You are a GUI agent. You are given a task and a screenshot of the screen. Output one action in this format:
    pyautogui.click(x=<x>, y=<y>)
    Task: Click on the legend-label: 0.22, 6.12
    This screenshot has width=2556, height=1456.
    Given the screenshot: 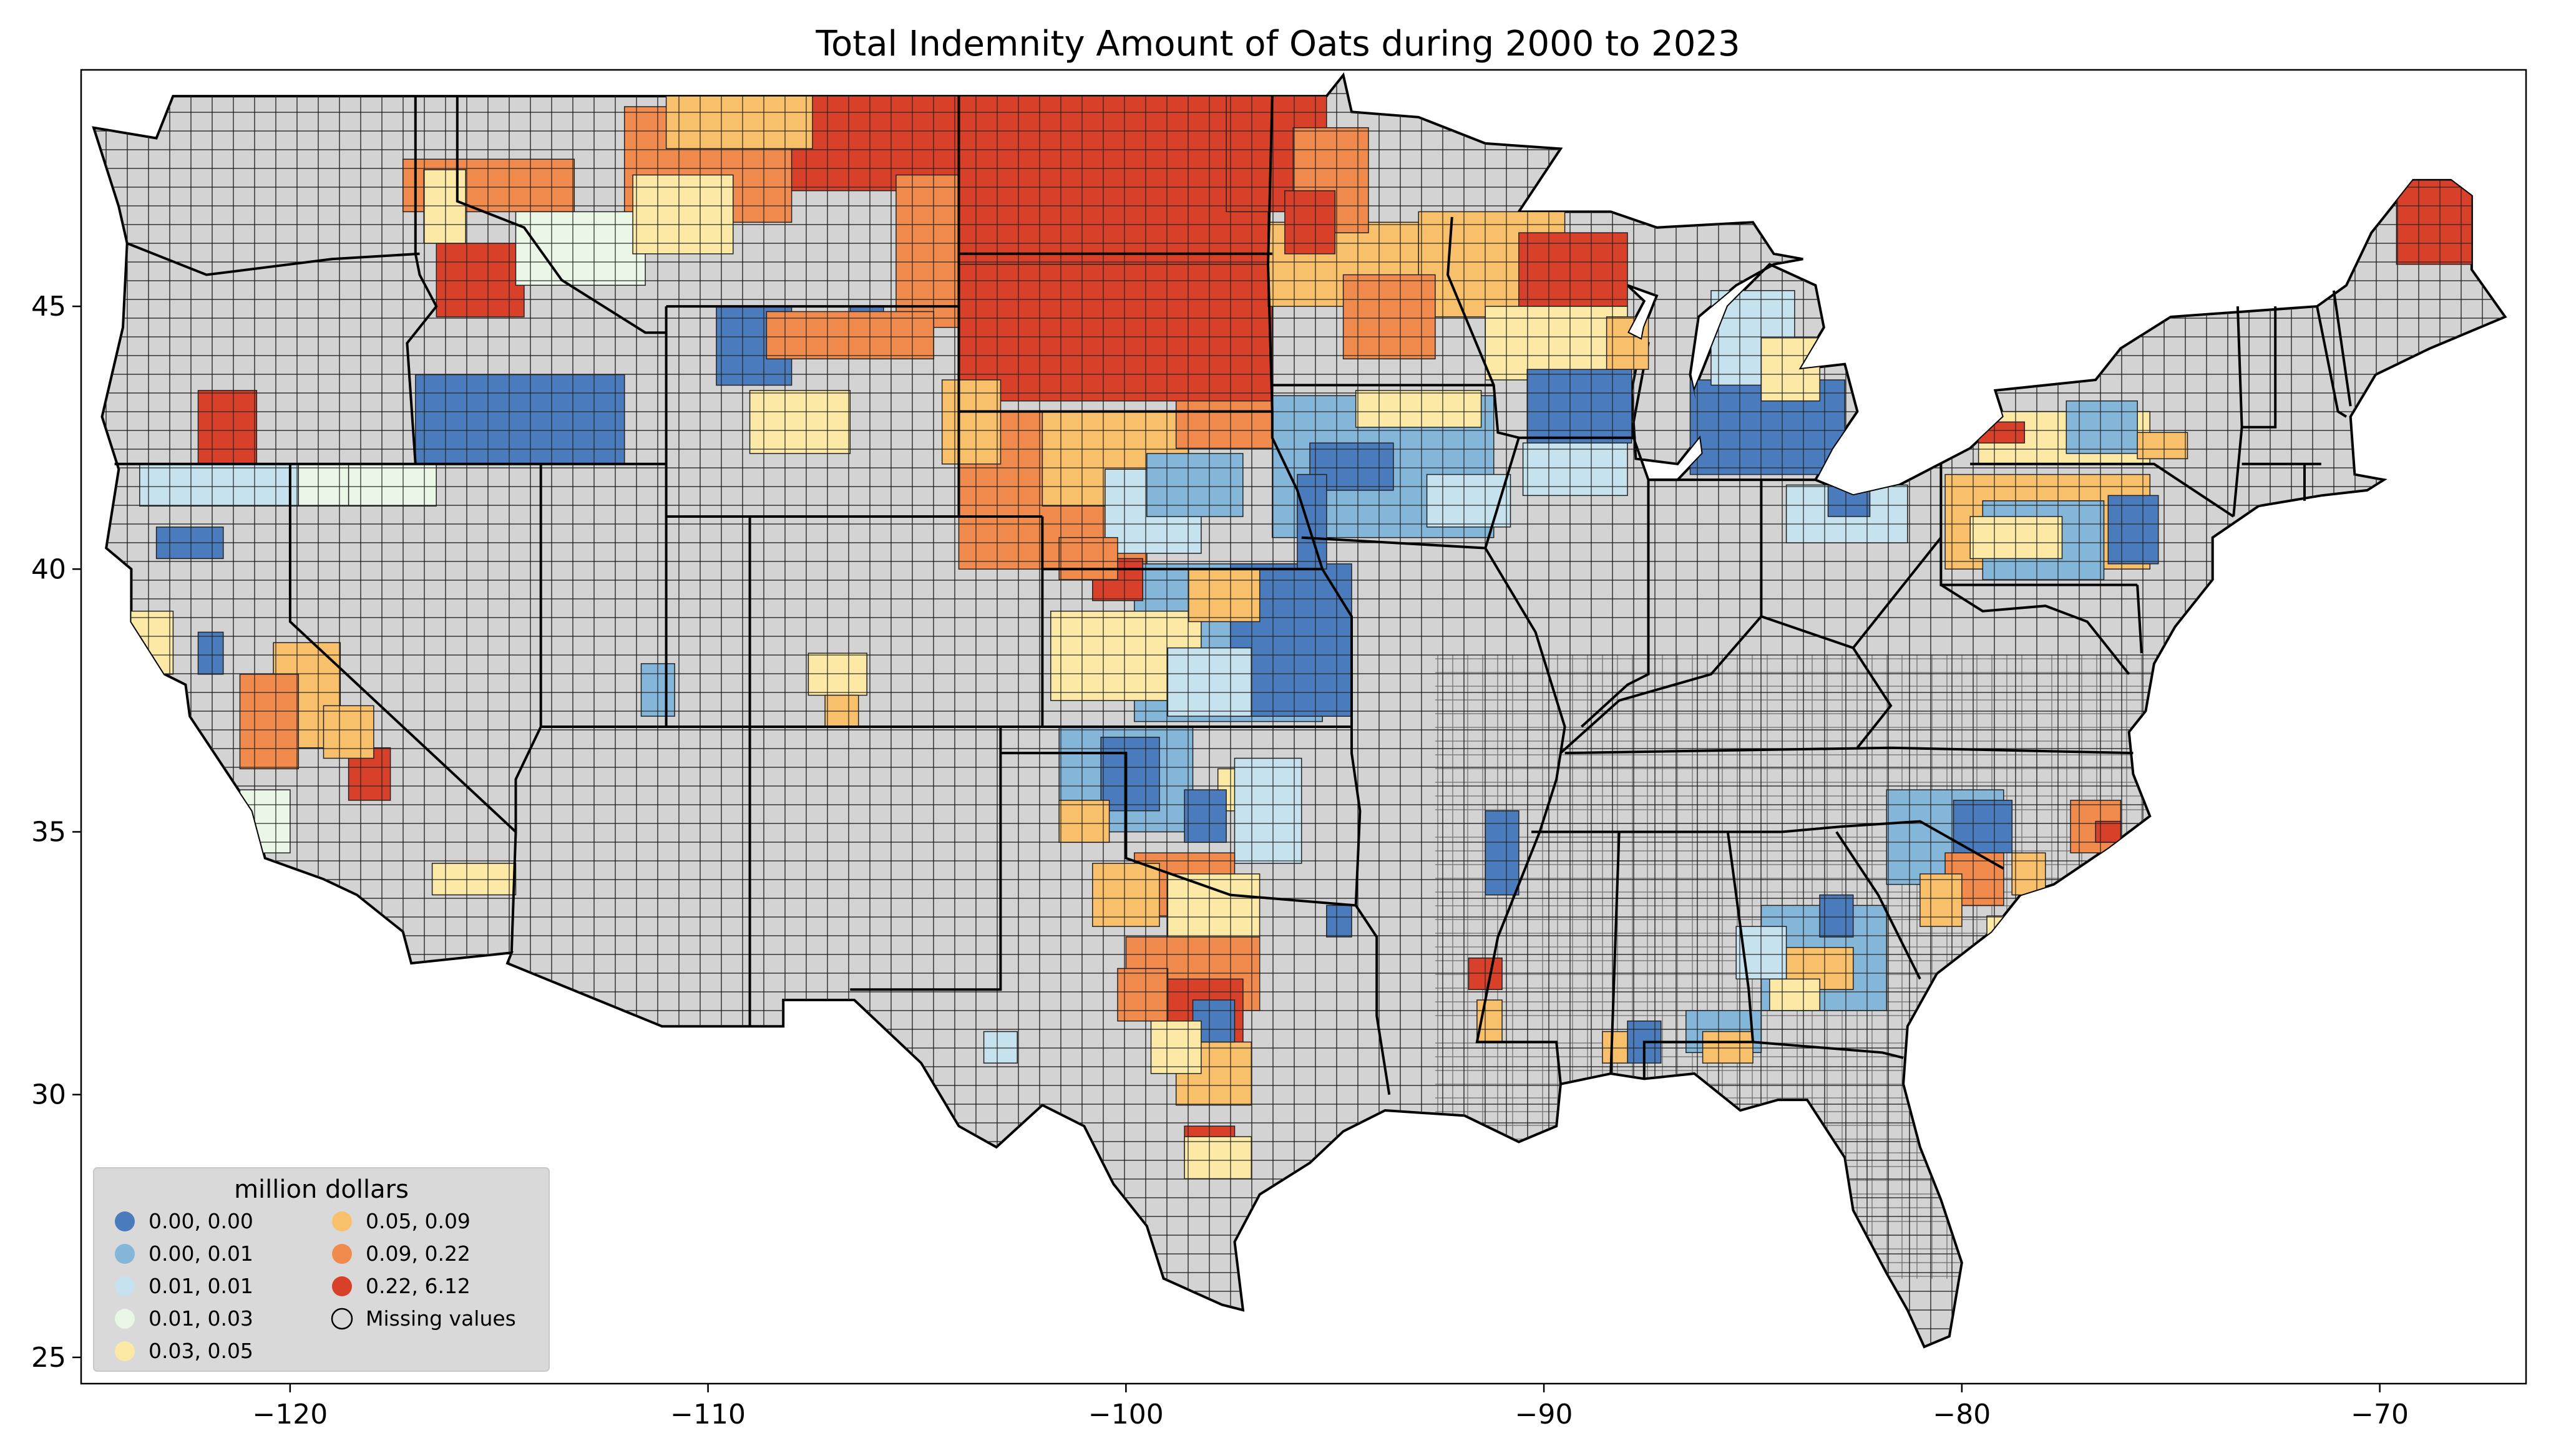 What is the action you would take?
    pyautogui.click(x=418, y=1286)
    